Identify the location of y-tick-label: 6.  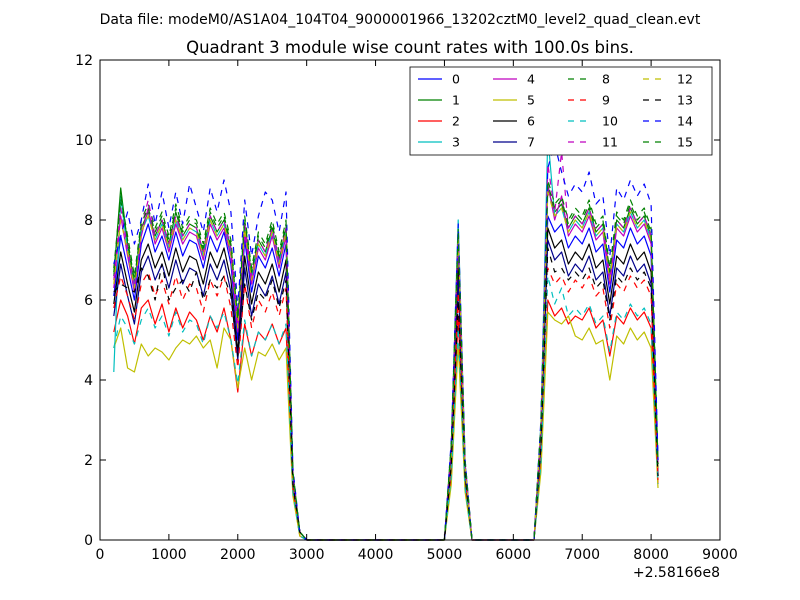
(88, 301).